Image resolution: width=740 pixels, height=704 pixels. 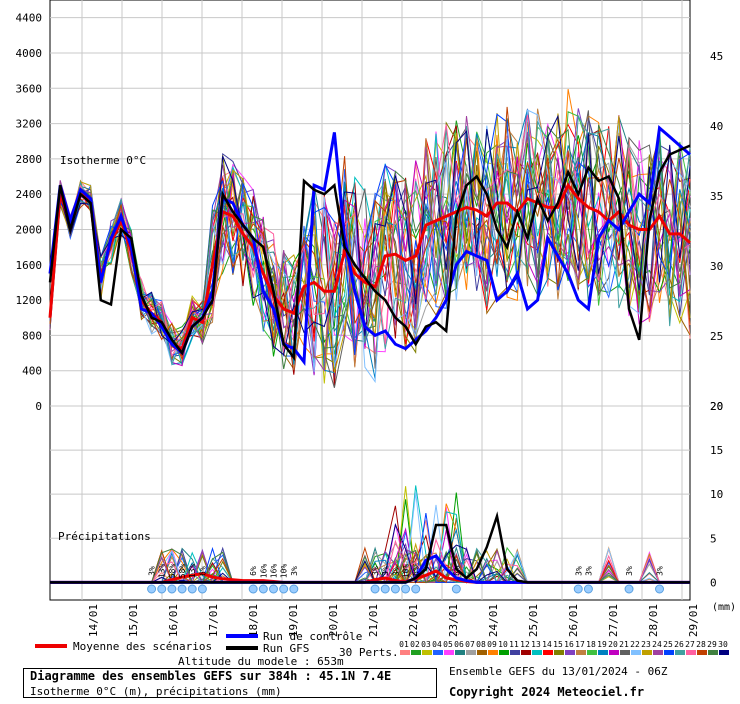 What do you see at coordinates (716, 406) in the screenshot?
I see `right-tick-label-lower: 20` at bounding box center [716, 406].